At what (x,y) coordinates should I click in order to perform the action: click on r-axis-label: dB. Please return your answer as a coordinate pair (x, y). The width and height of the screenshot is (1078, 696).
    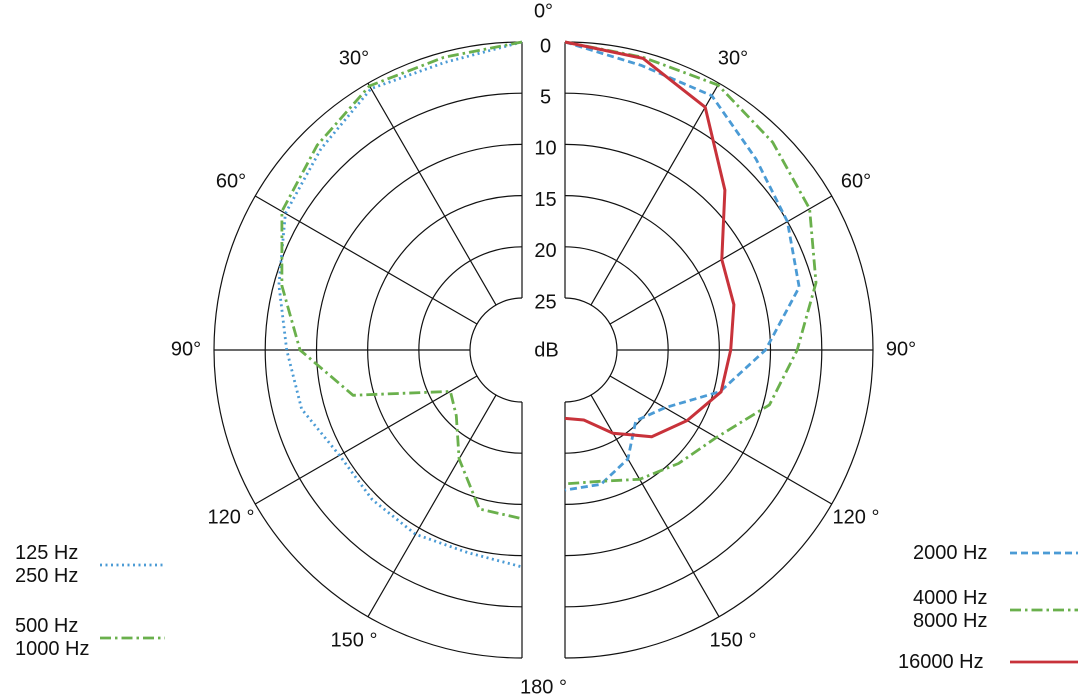
    Looking at the image, I should click on (546, 350).